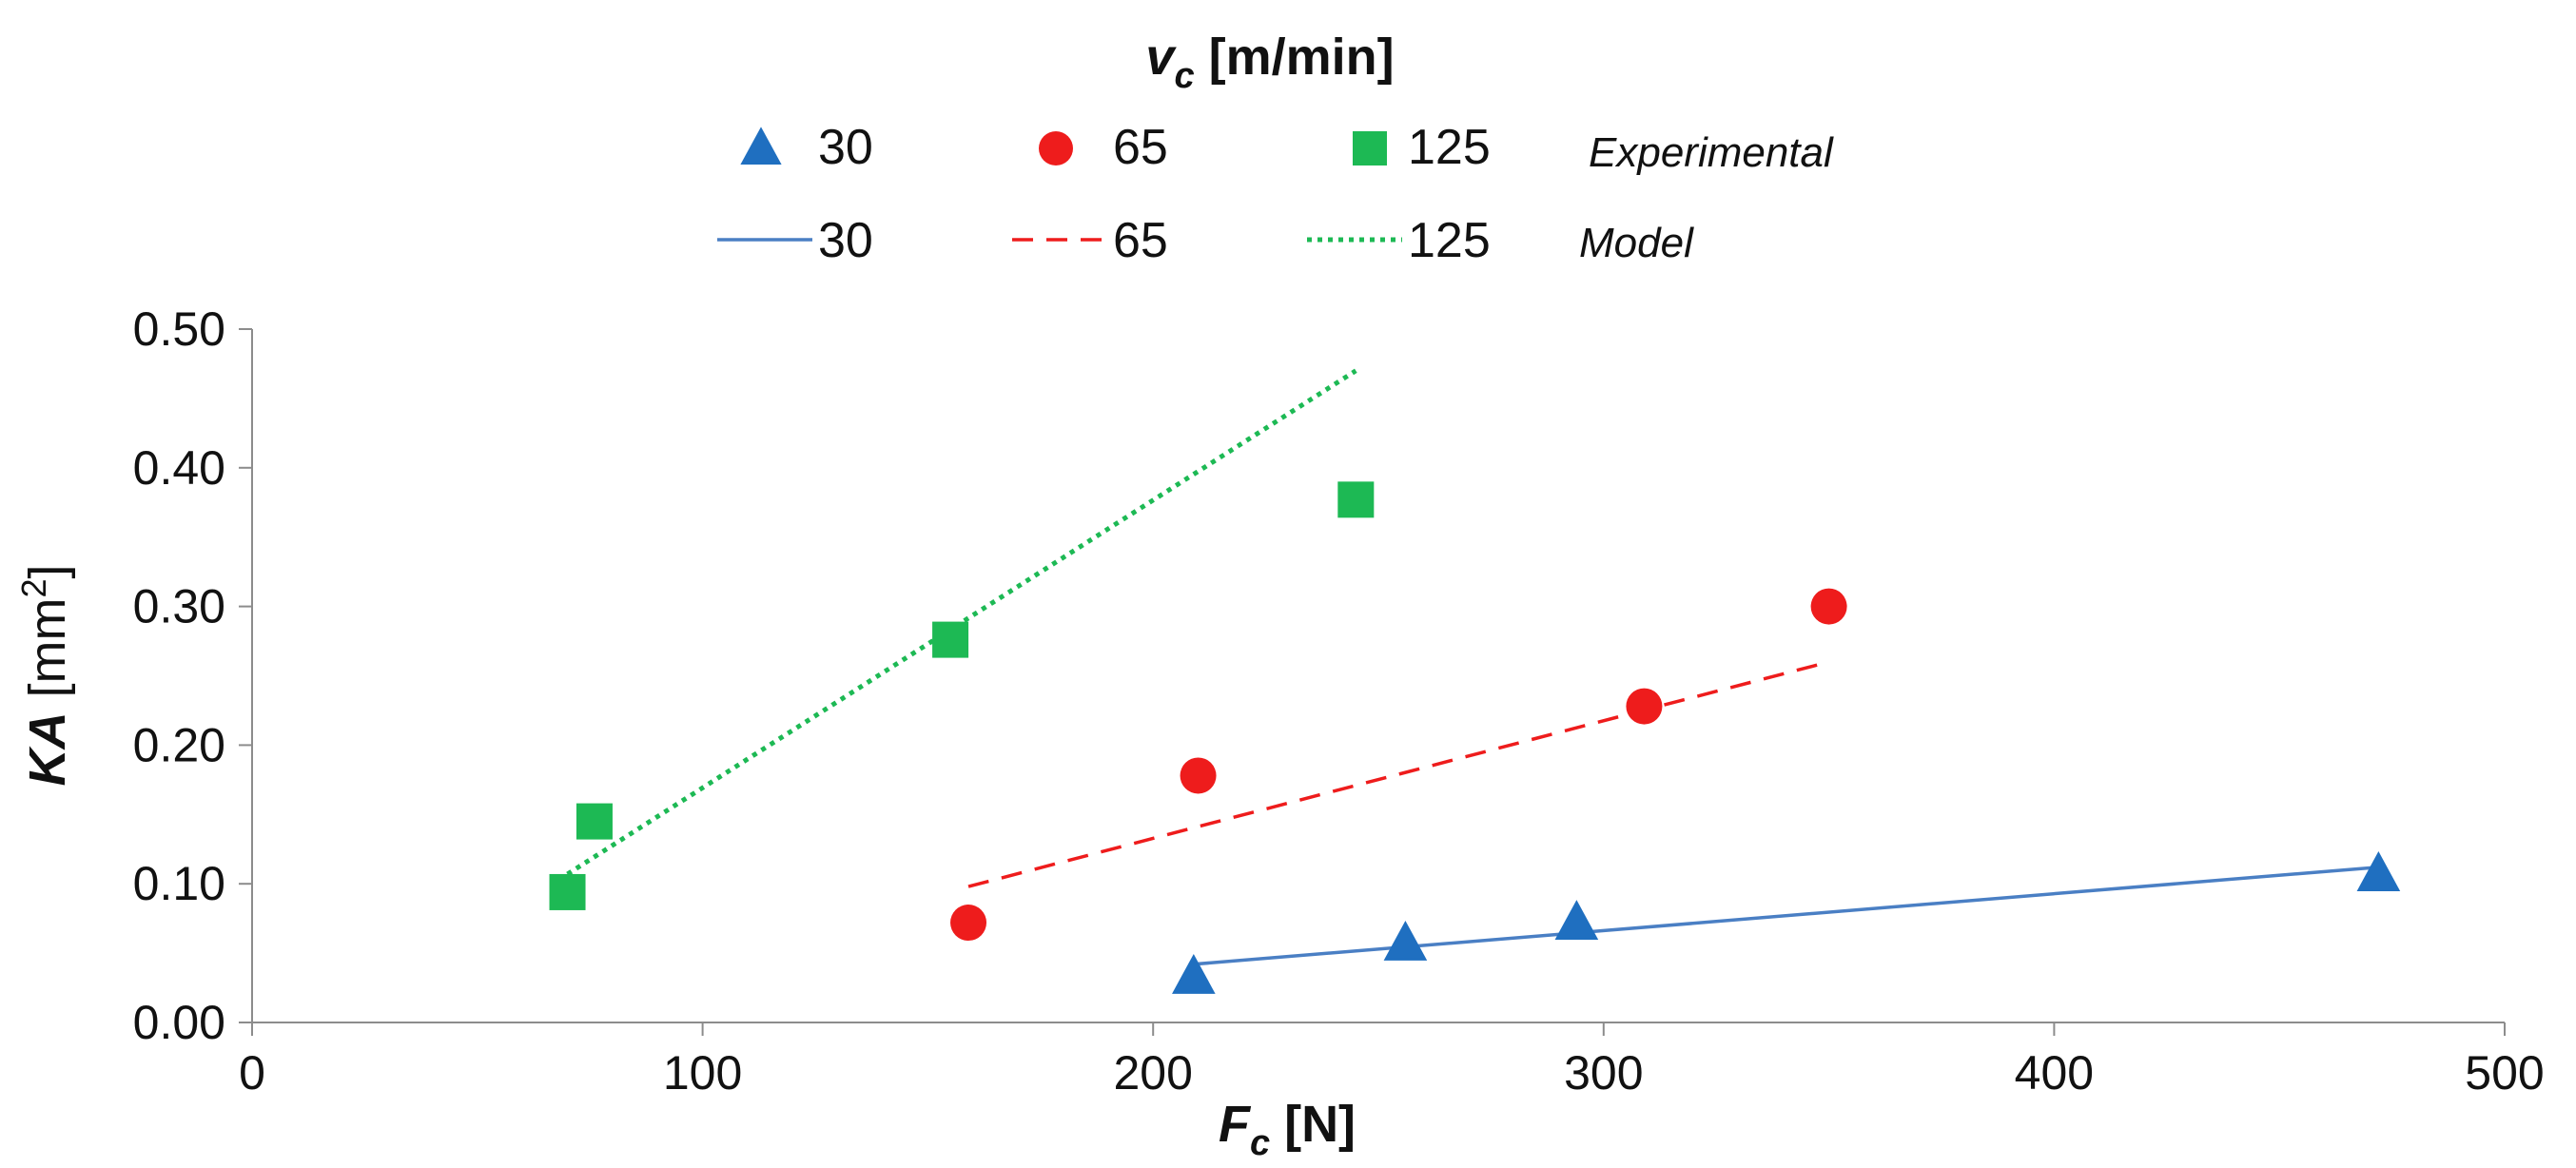 The width and height of the screenshot is (2576, 1168). Describe the element at coordinates (846, 240) in the screenshot. I see `legend-label-model-30: 30` at that location.